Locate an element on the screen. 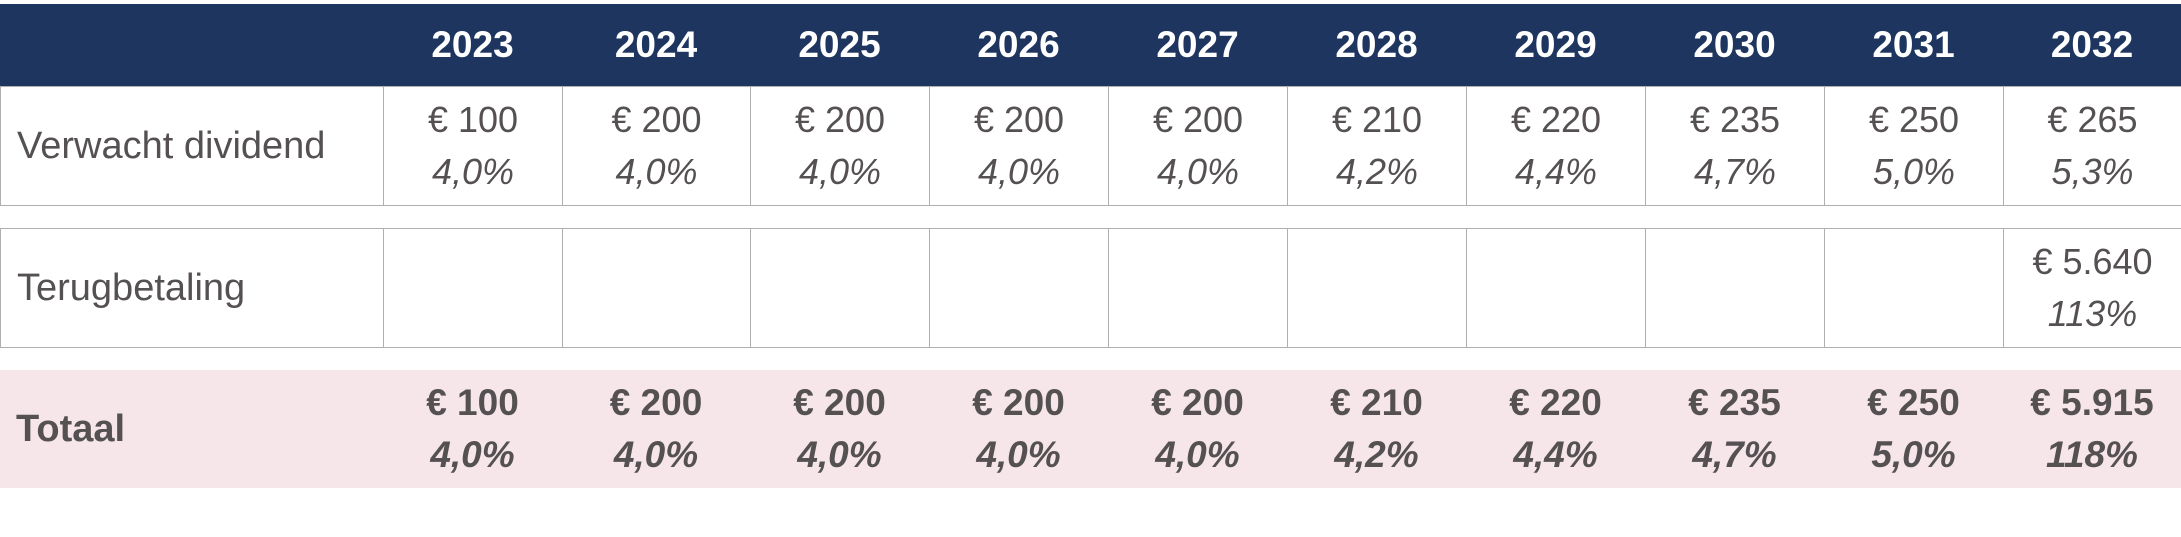 Image resolution: width=2181 pixels, height=537 pixels. total-label: Totaal is located at coordinates (191, 429).